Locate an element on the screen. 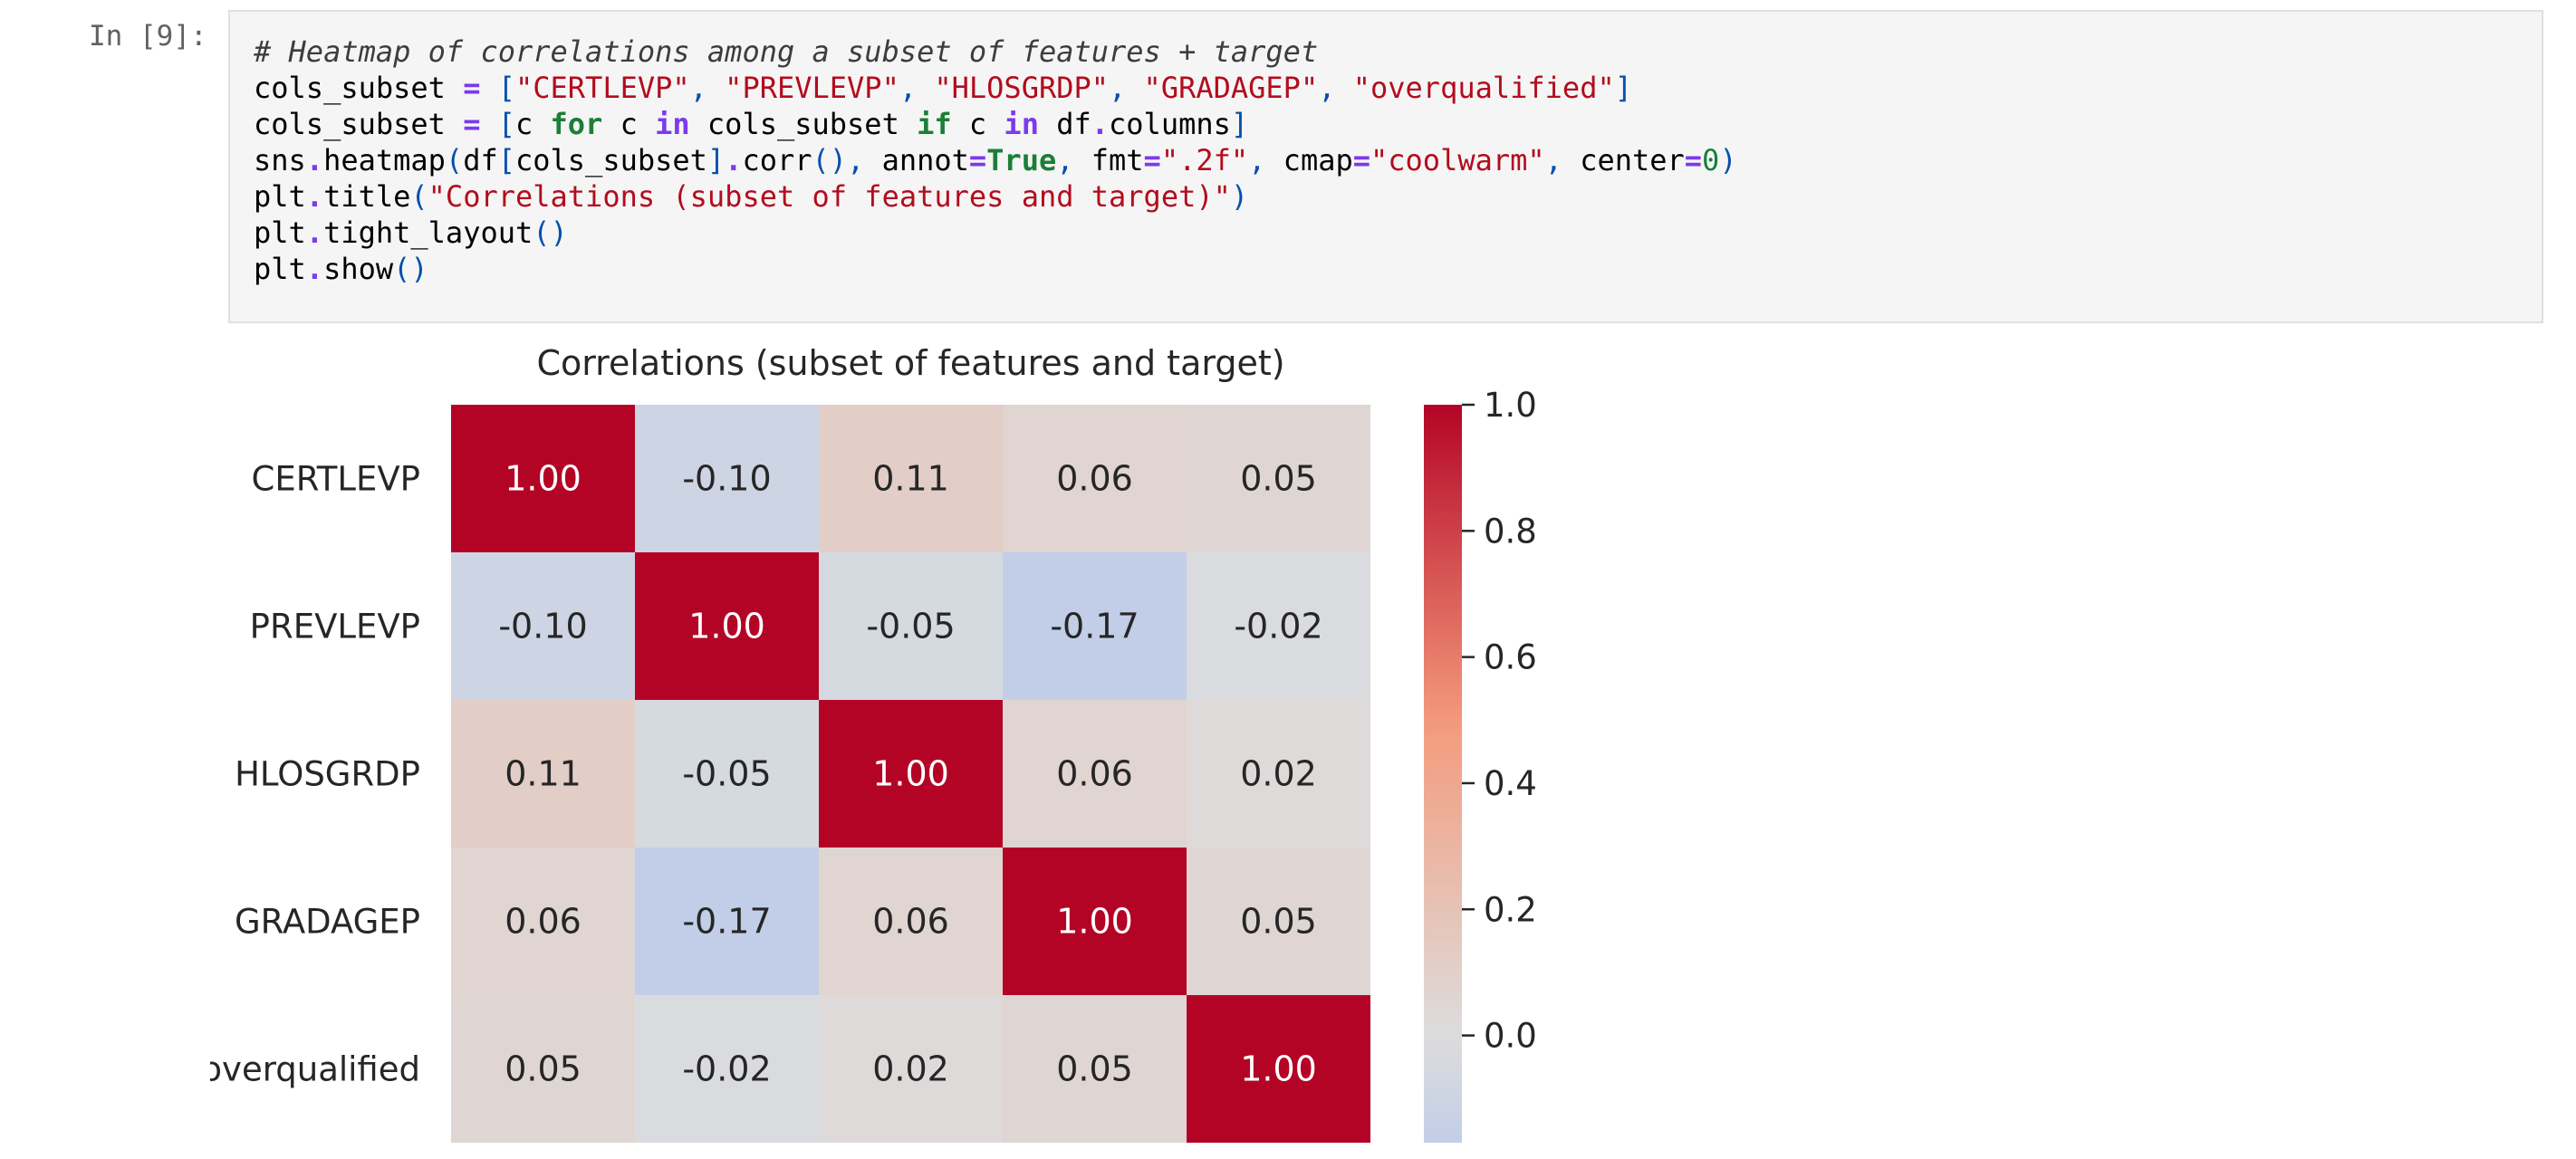  row-label: CERTLEVP is located at coordinates (336, 479).